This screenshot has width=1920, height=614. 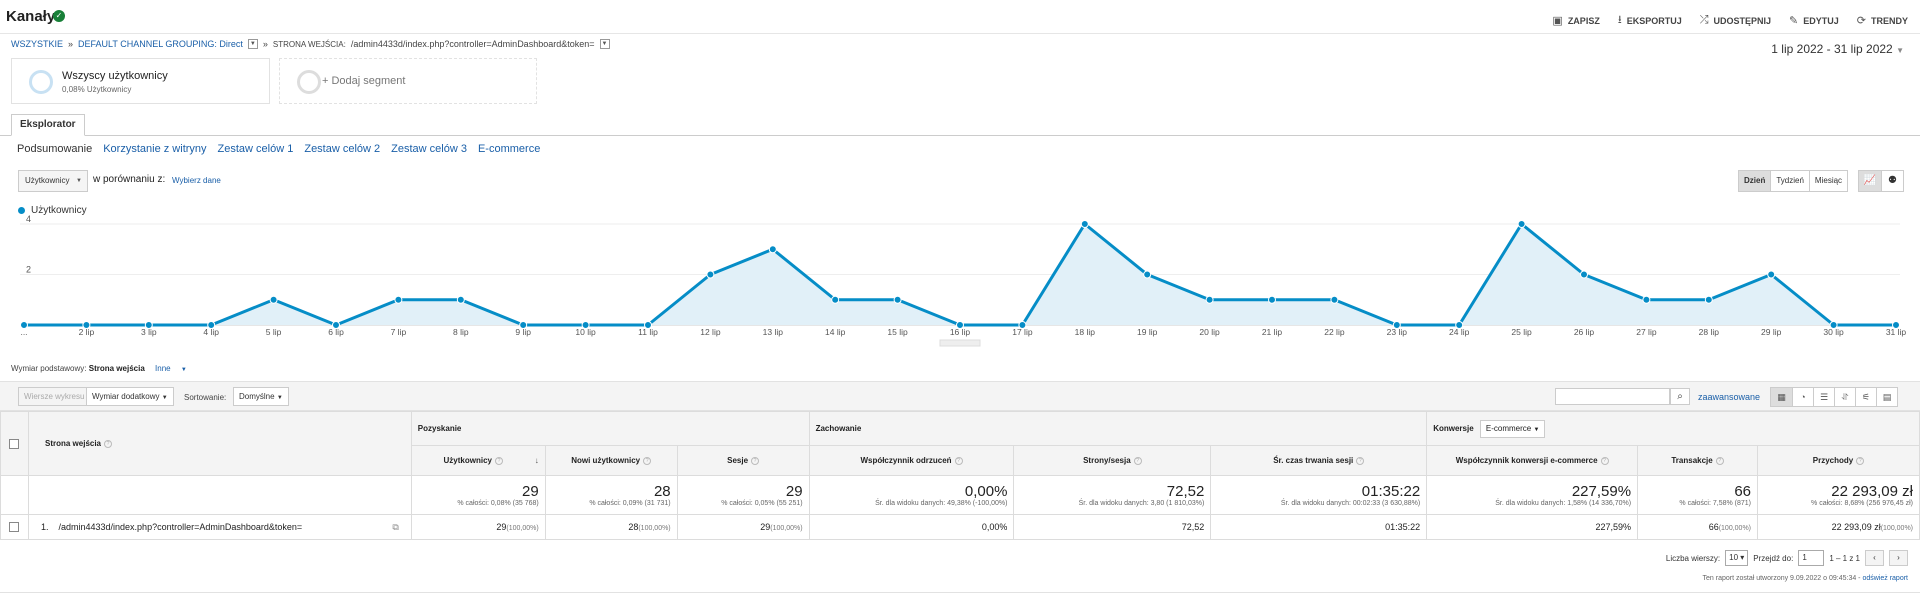 What do you see at coordinates (986, 491) in the screenshot?
I see `totals-value: 0,00%` at bounding box center [986, 491].